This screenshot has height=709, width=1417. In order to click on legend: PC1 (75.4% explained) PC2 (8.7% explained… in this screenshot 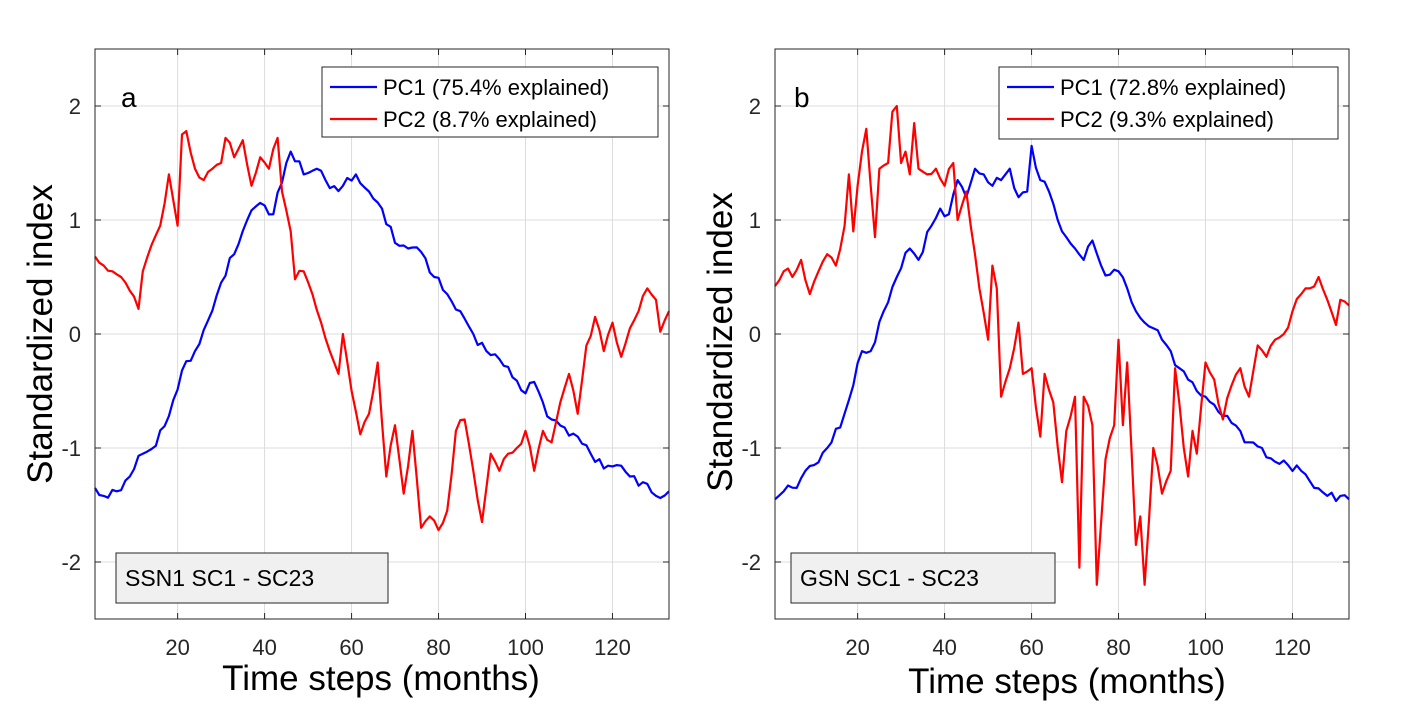, I will do `click(490, 102)`.